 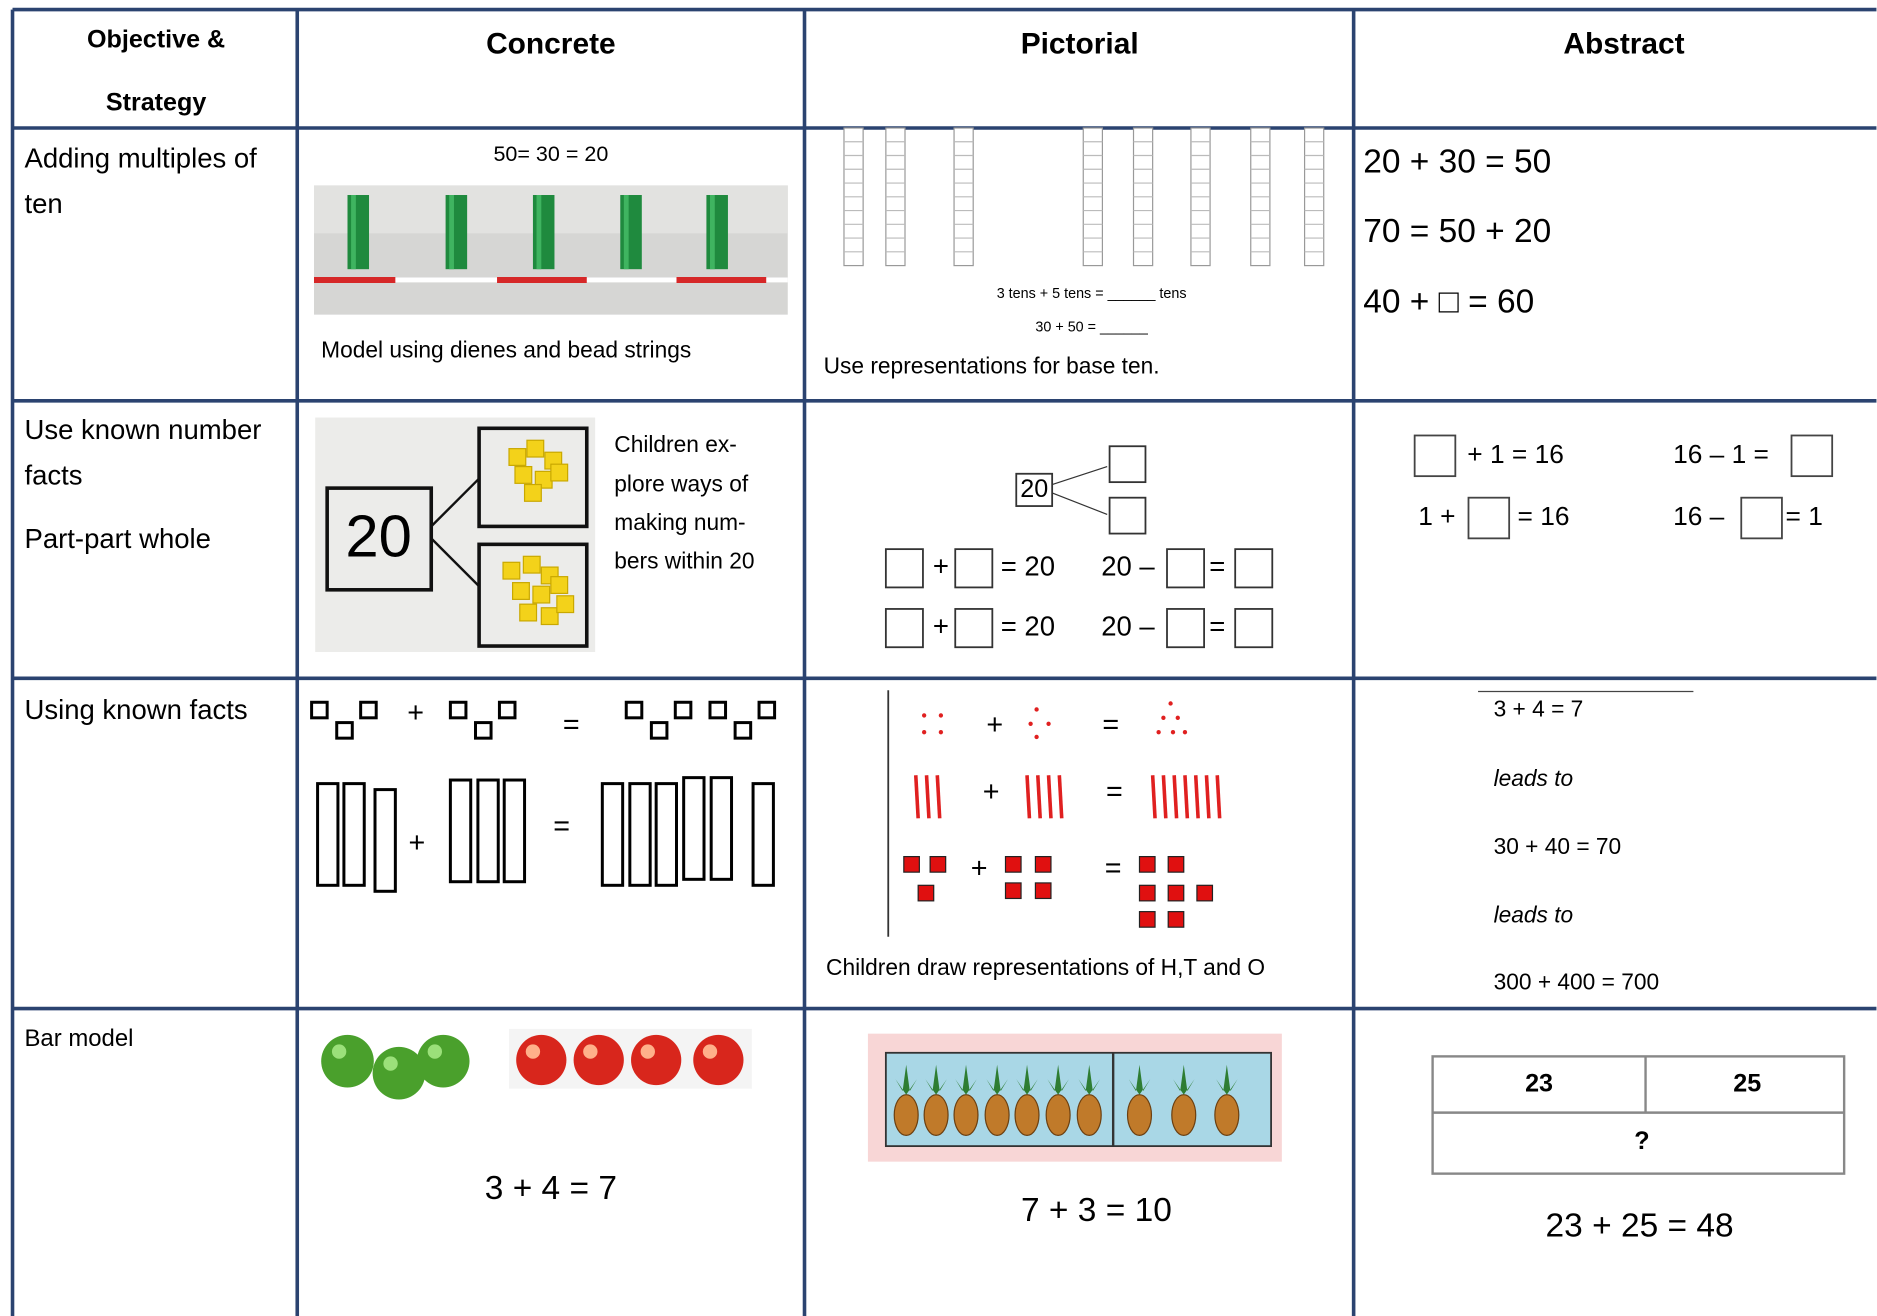 What do you see at coordinates (1699, 516) in the screenshot?
I see `equation-part: 16 –` at bounding box center [1699, 516].